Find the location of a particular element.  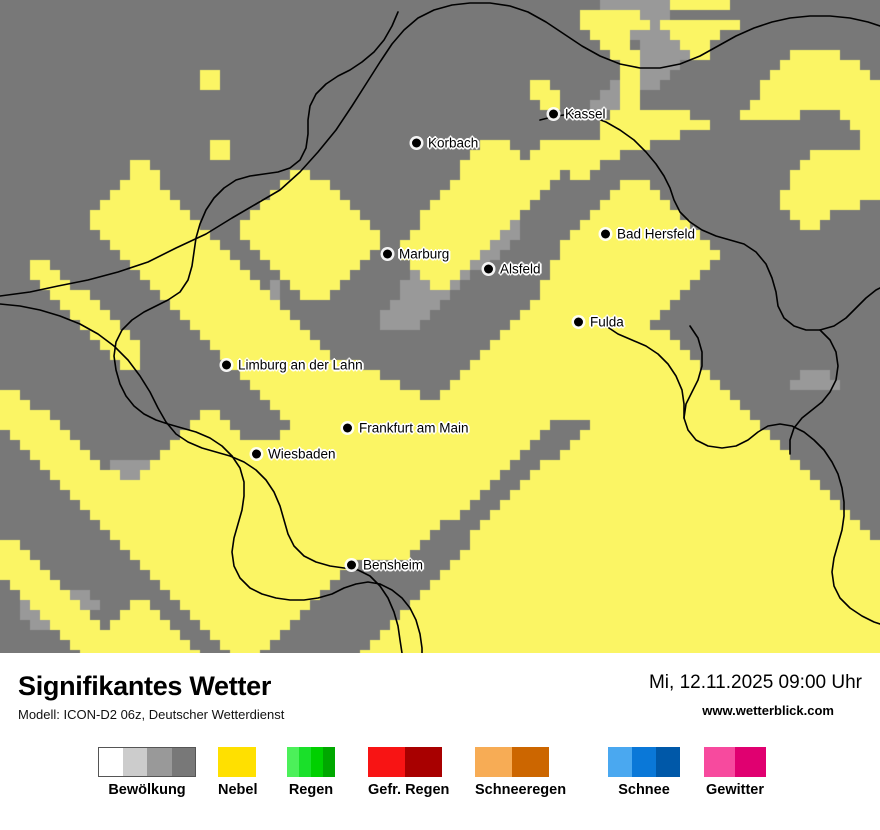

city-label: Bad Hersfeld is located at coordinates (656, 234).